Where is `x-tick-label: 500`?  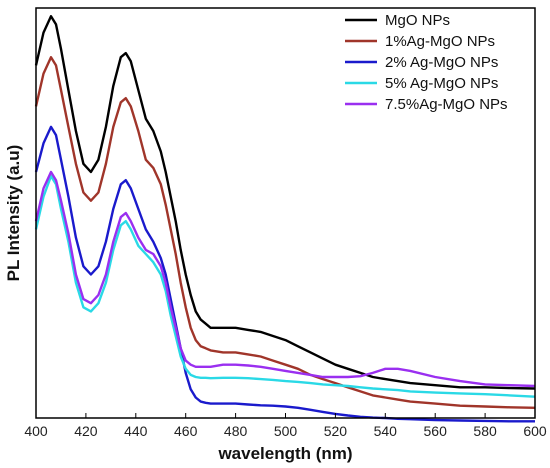 x-tick-label: 500 is located at coordinates (286, 431).